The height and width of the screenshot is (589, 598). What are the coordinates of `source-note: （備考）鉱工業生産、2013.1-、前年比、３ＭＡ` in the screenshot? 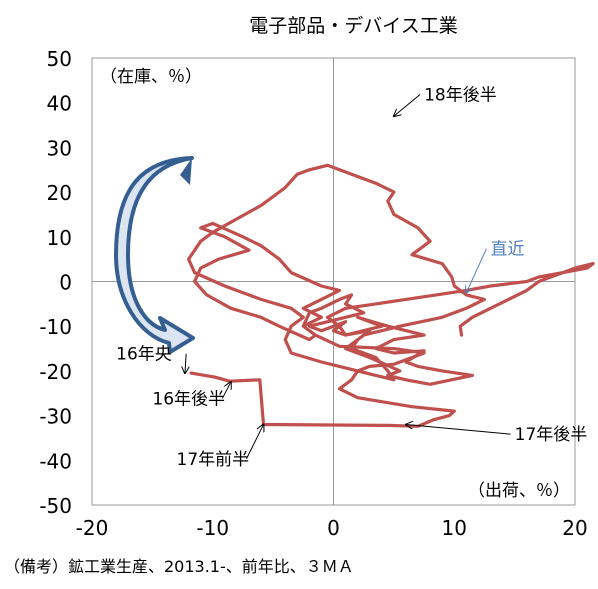 It's located at (179, 566).